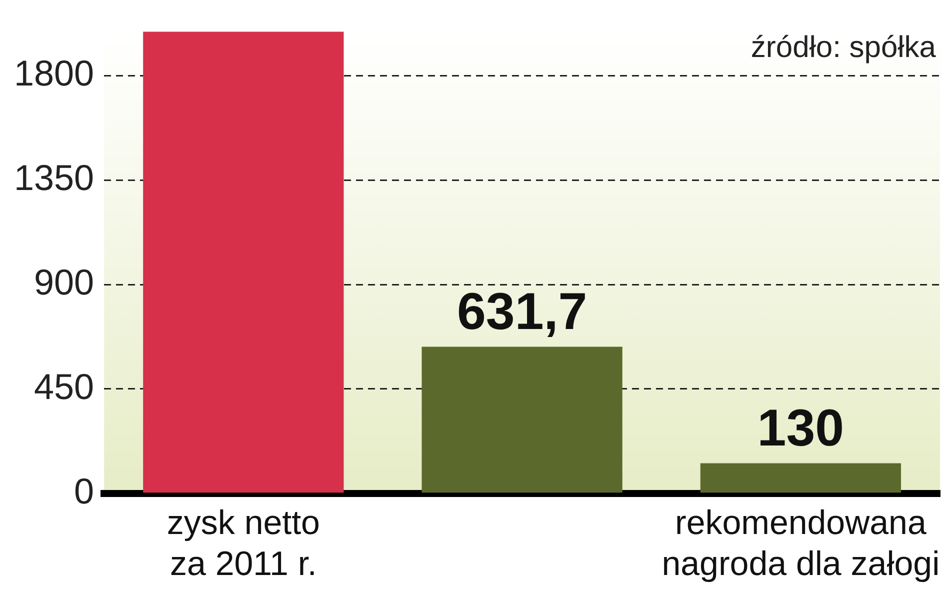 Image resolution: width=948 pixels, height=593 pixels. Describe the element at coordinates (522, 312) in the screenshot. I see `data-label: 631,7` at that location.